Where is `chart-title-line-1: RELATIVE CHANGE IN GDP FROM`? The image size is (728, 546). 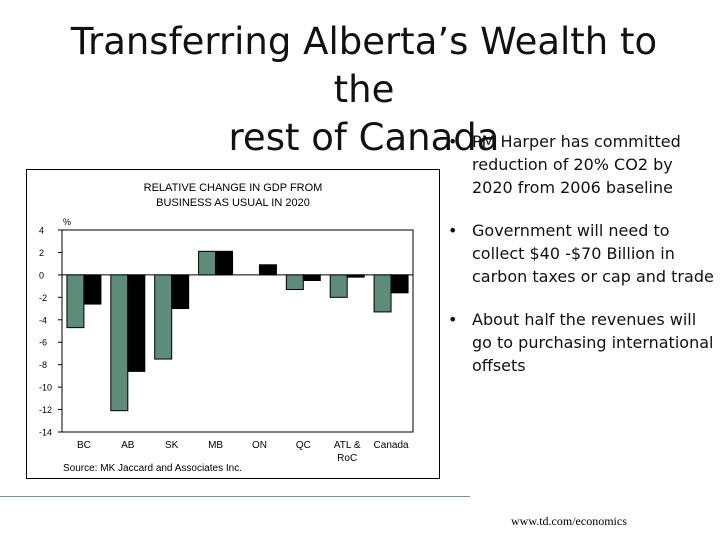
chart-title-line-1: RELATIVE CHANGE IN GDP FROM is located at coordinates (233, 188).